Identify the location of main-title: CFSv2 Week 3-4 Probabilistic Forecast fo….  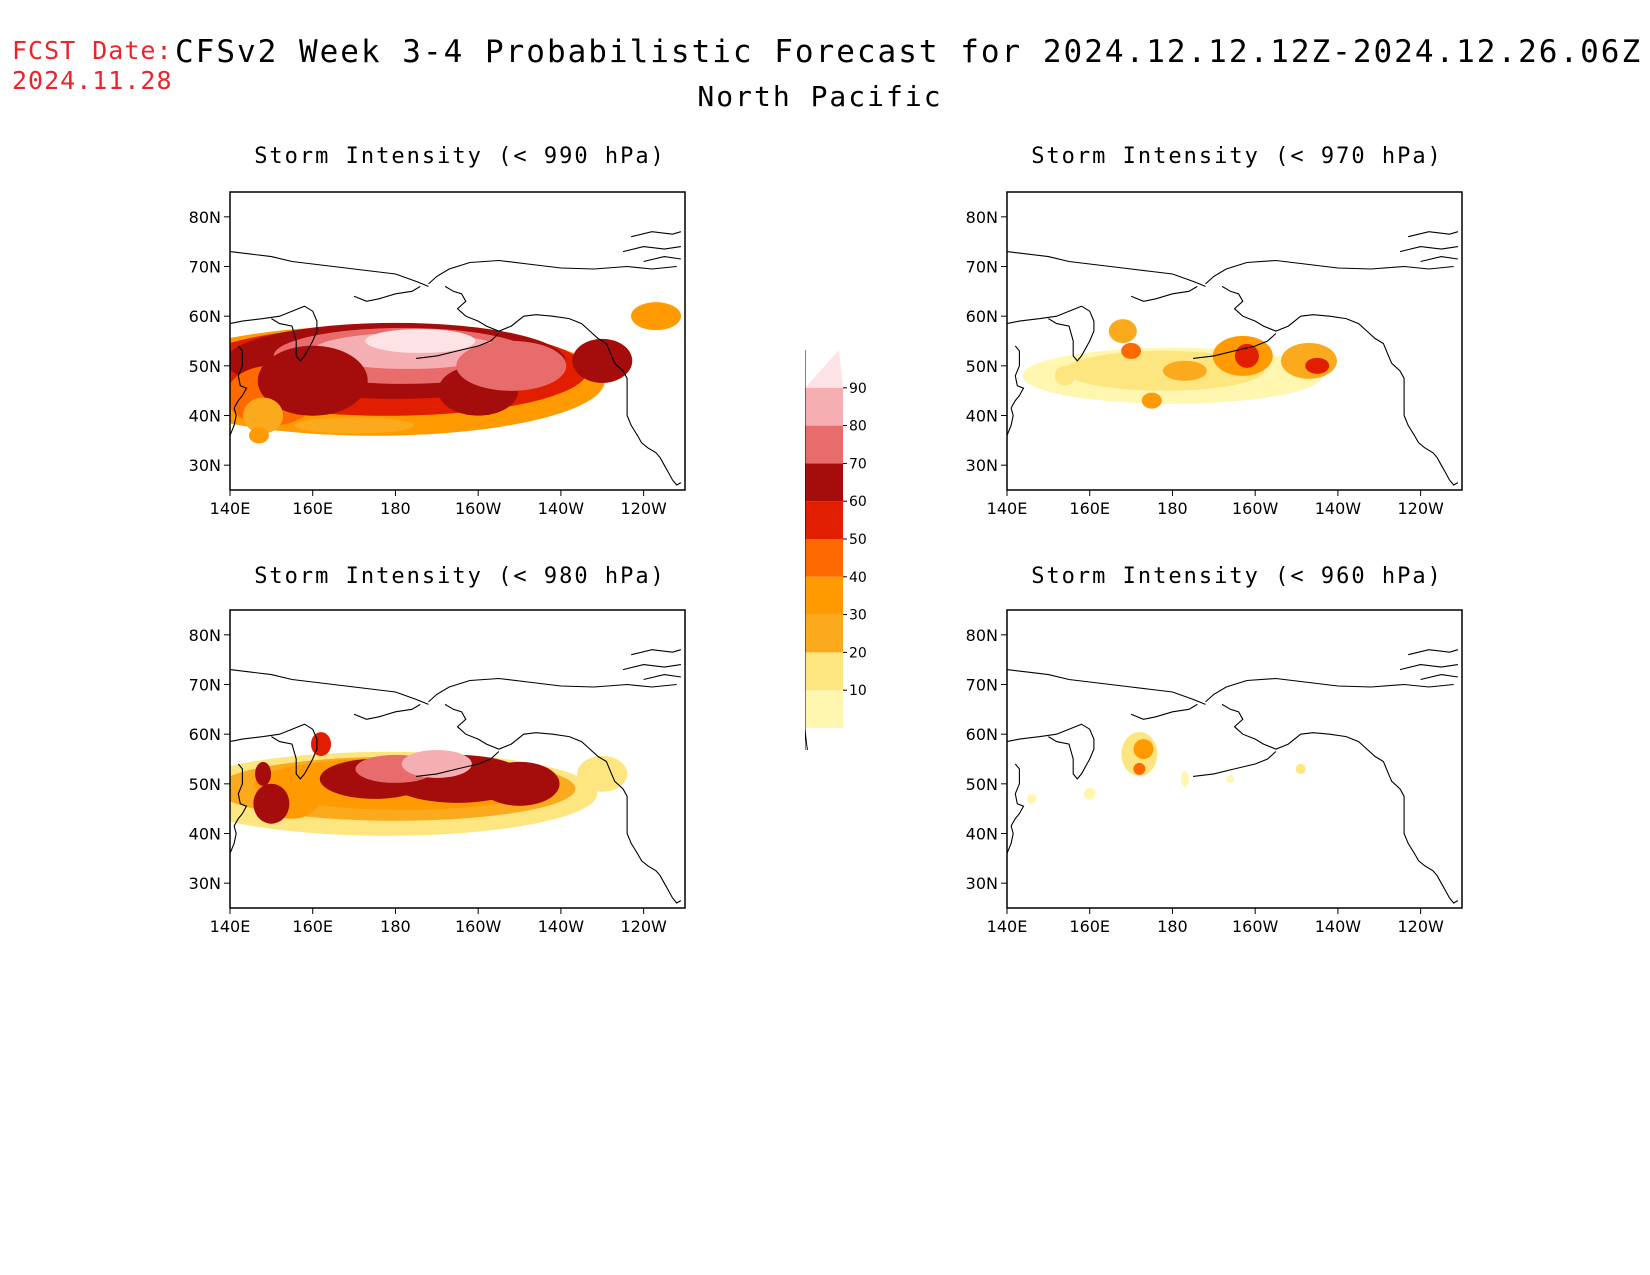
(909, 52).